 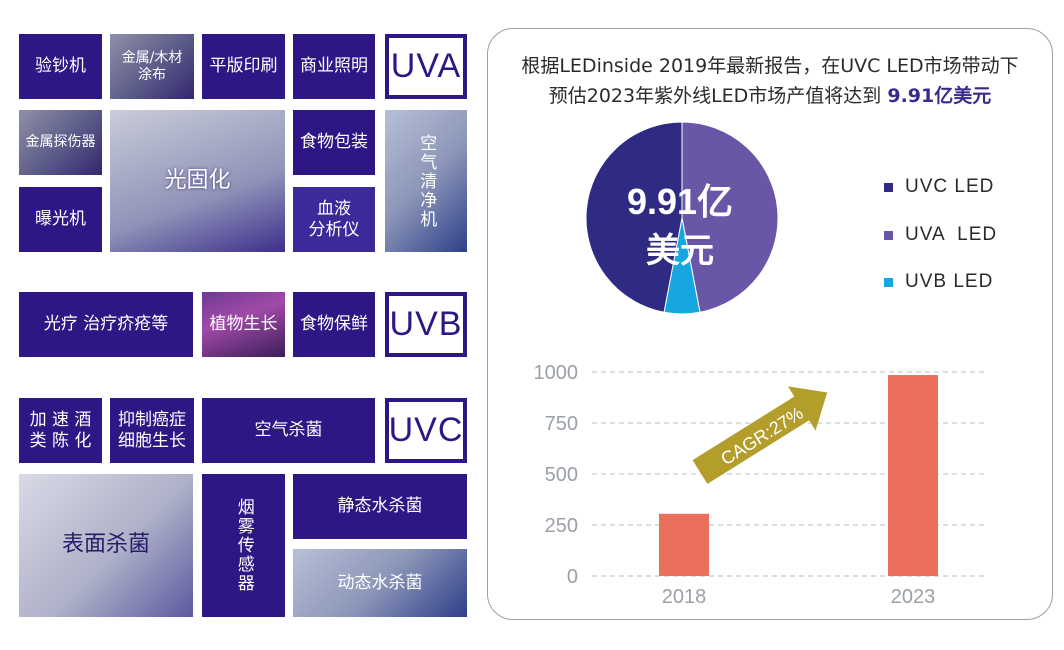 I want to click on tile-air-purifier: 空气清净机, so click(x=426, y=181).